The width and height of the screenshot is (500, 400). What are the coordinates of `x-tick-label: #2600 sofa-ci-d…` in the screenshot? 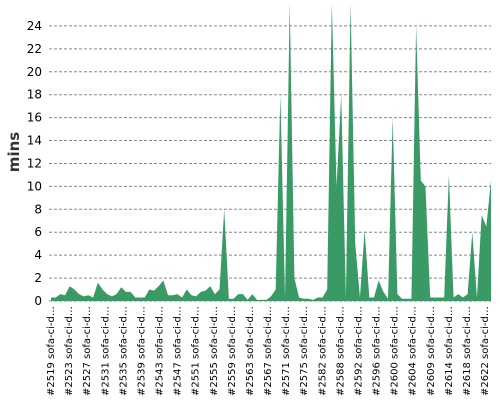 It's located at (395, 351).